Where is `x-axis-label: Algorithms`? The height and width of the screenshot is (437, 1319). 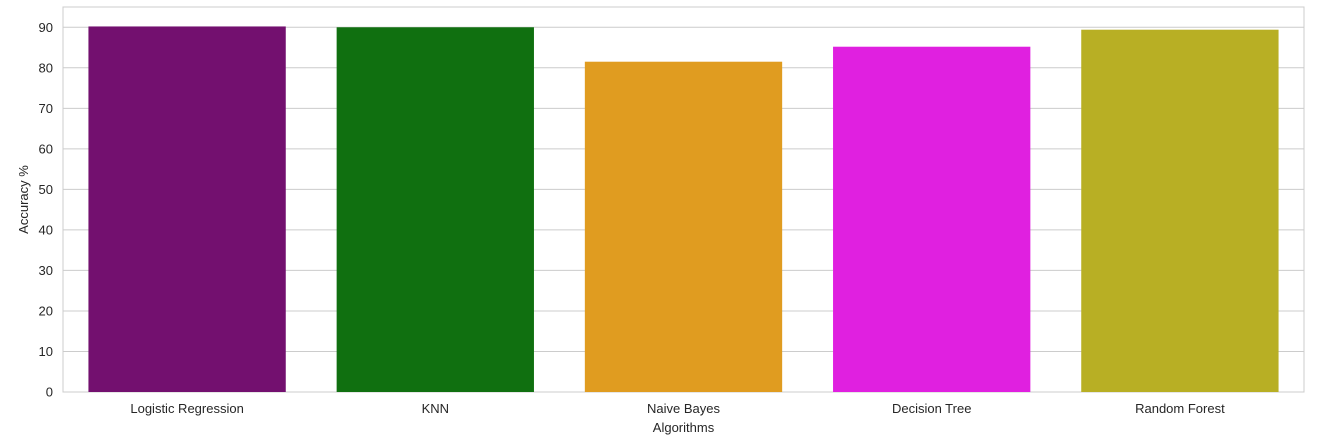
x-axis-label: Algorithms is located at coordinates (684, 427).